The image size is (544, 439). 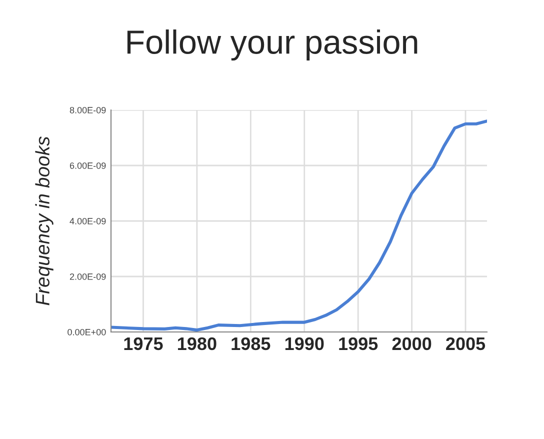 What do you see at coordinates (412, 343) in the screenshot?
I see `x-tick-label: 2000` at bounding box center [412, 343].